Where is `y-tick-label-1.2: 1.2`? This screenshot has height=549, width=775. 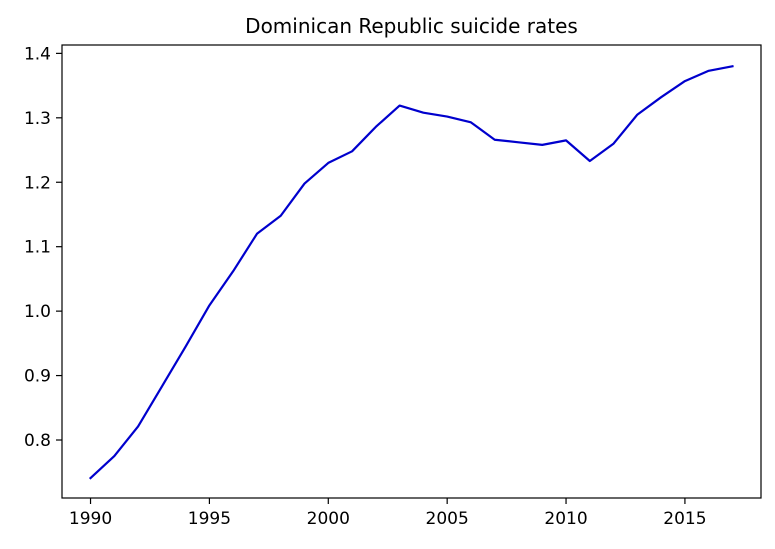 y-tick-label-1.2: 1.2 is located at coordinates (37, 183).